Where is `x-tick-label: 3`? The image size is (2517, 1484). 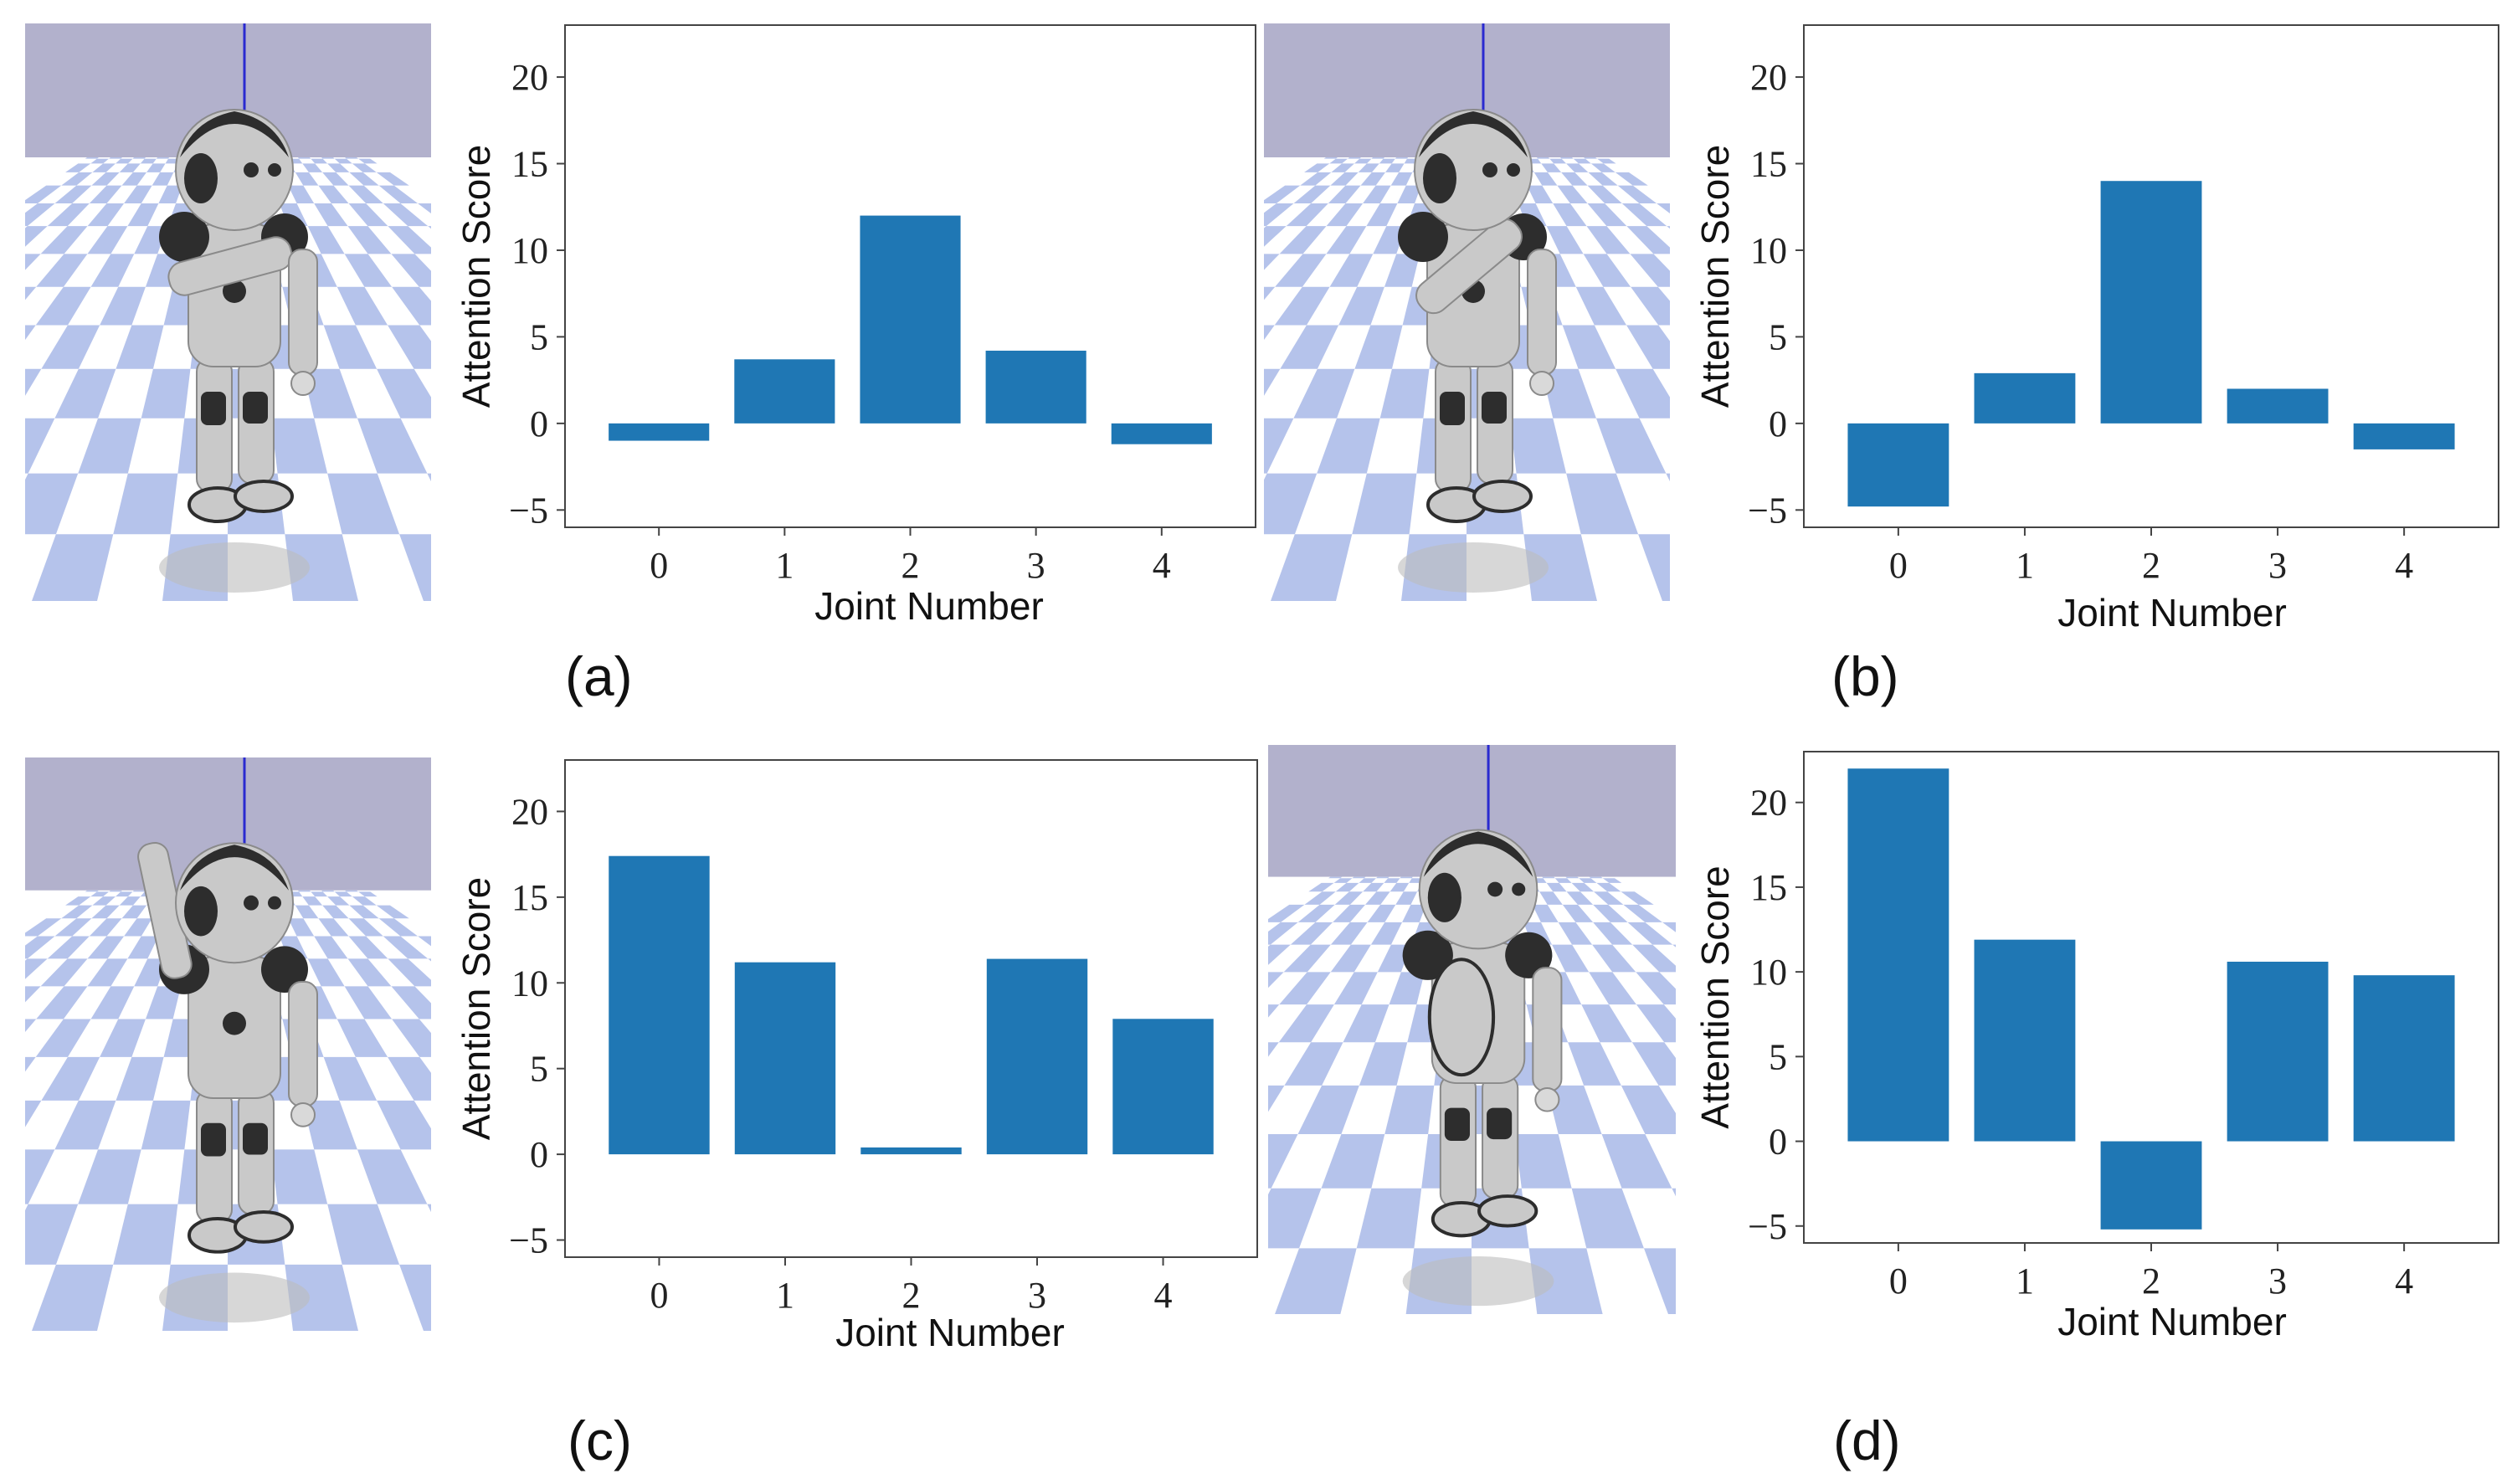 x-tick-label: 3 is located at coordinates (1037, 1295).